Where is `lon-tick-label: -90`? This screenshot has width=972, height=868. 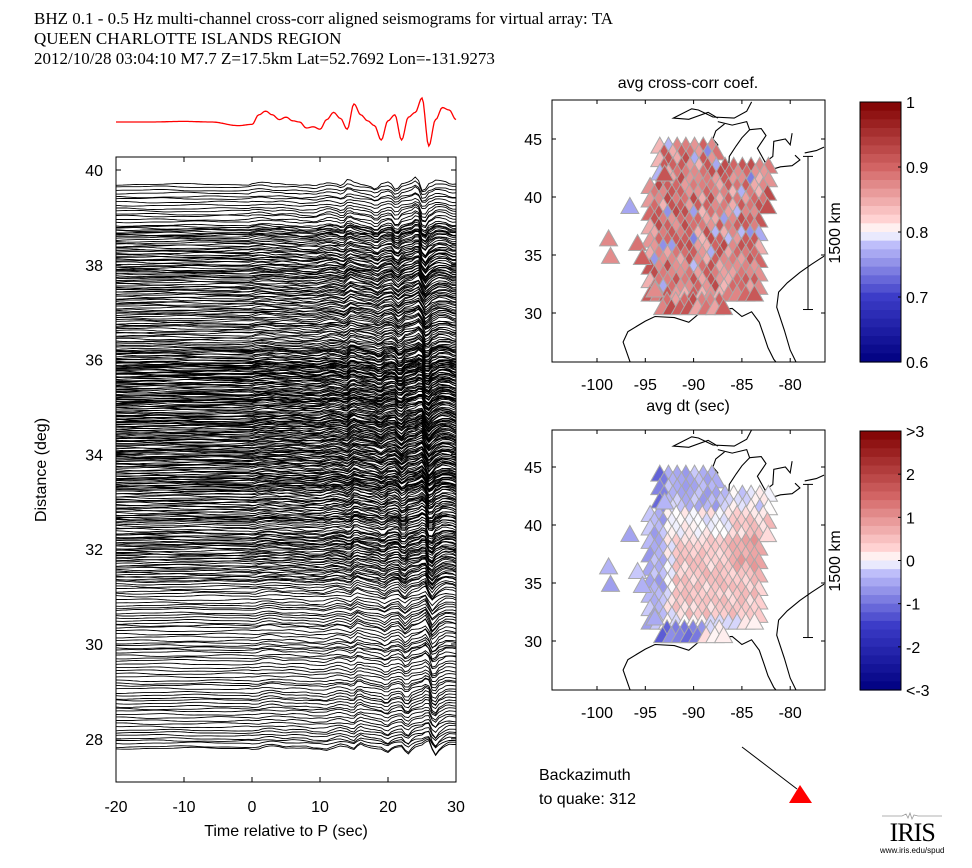 lon-tick-label: -90 is located at coordinates (693, 713).